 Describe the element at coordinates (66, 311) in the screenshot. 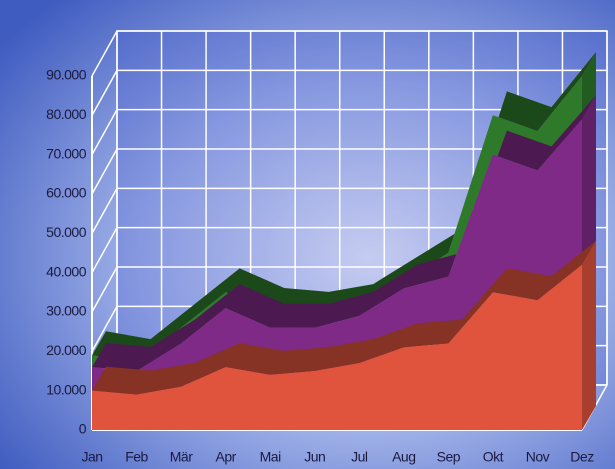

I see `y-tick-label: 30.000` at that location.